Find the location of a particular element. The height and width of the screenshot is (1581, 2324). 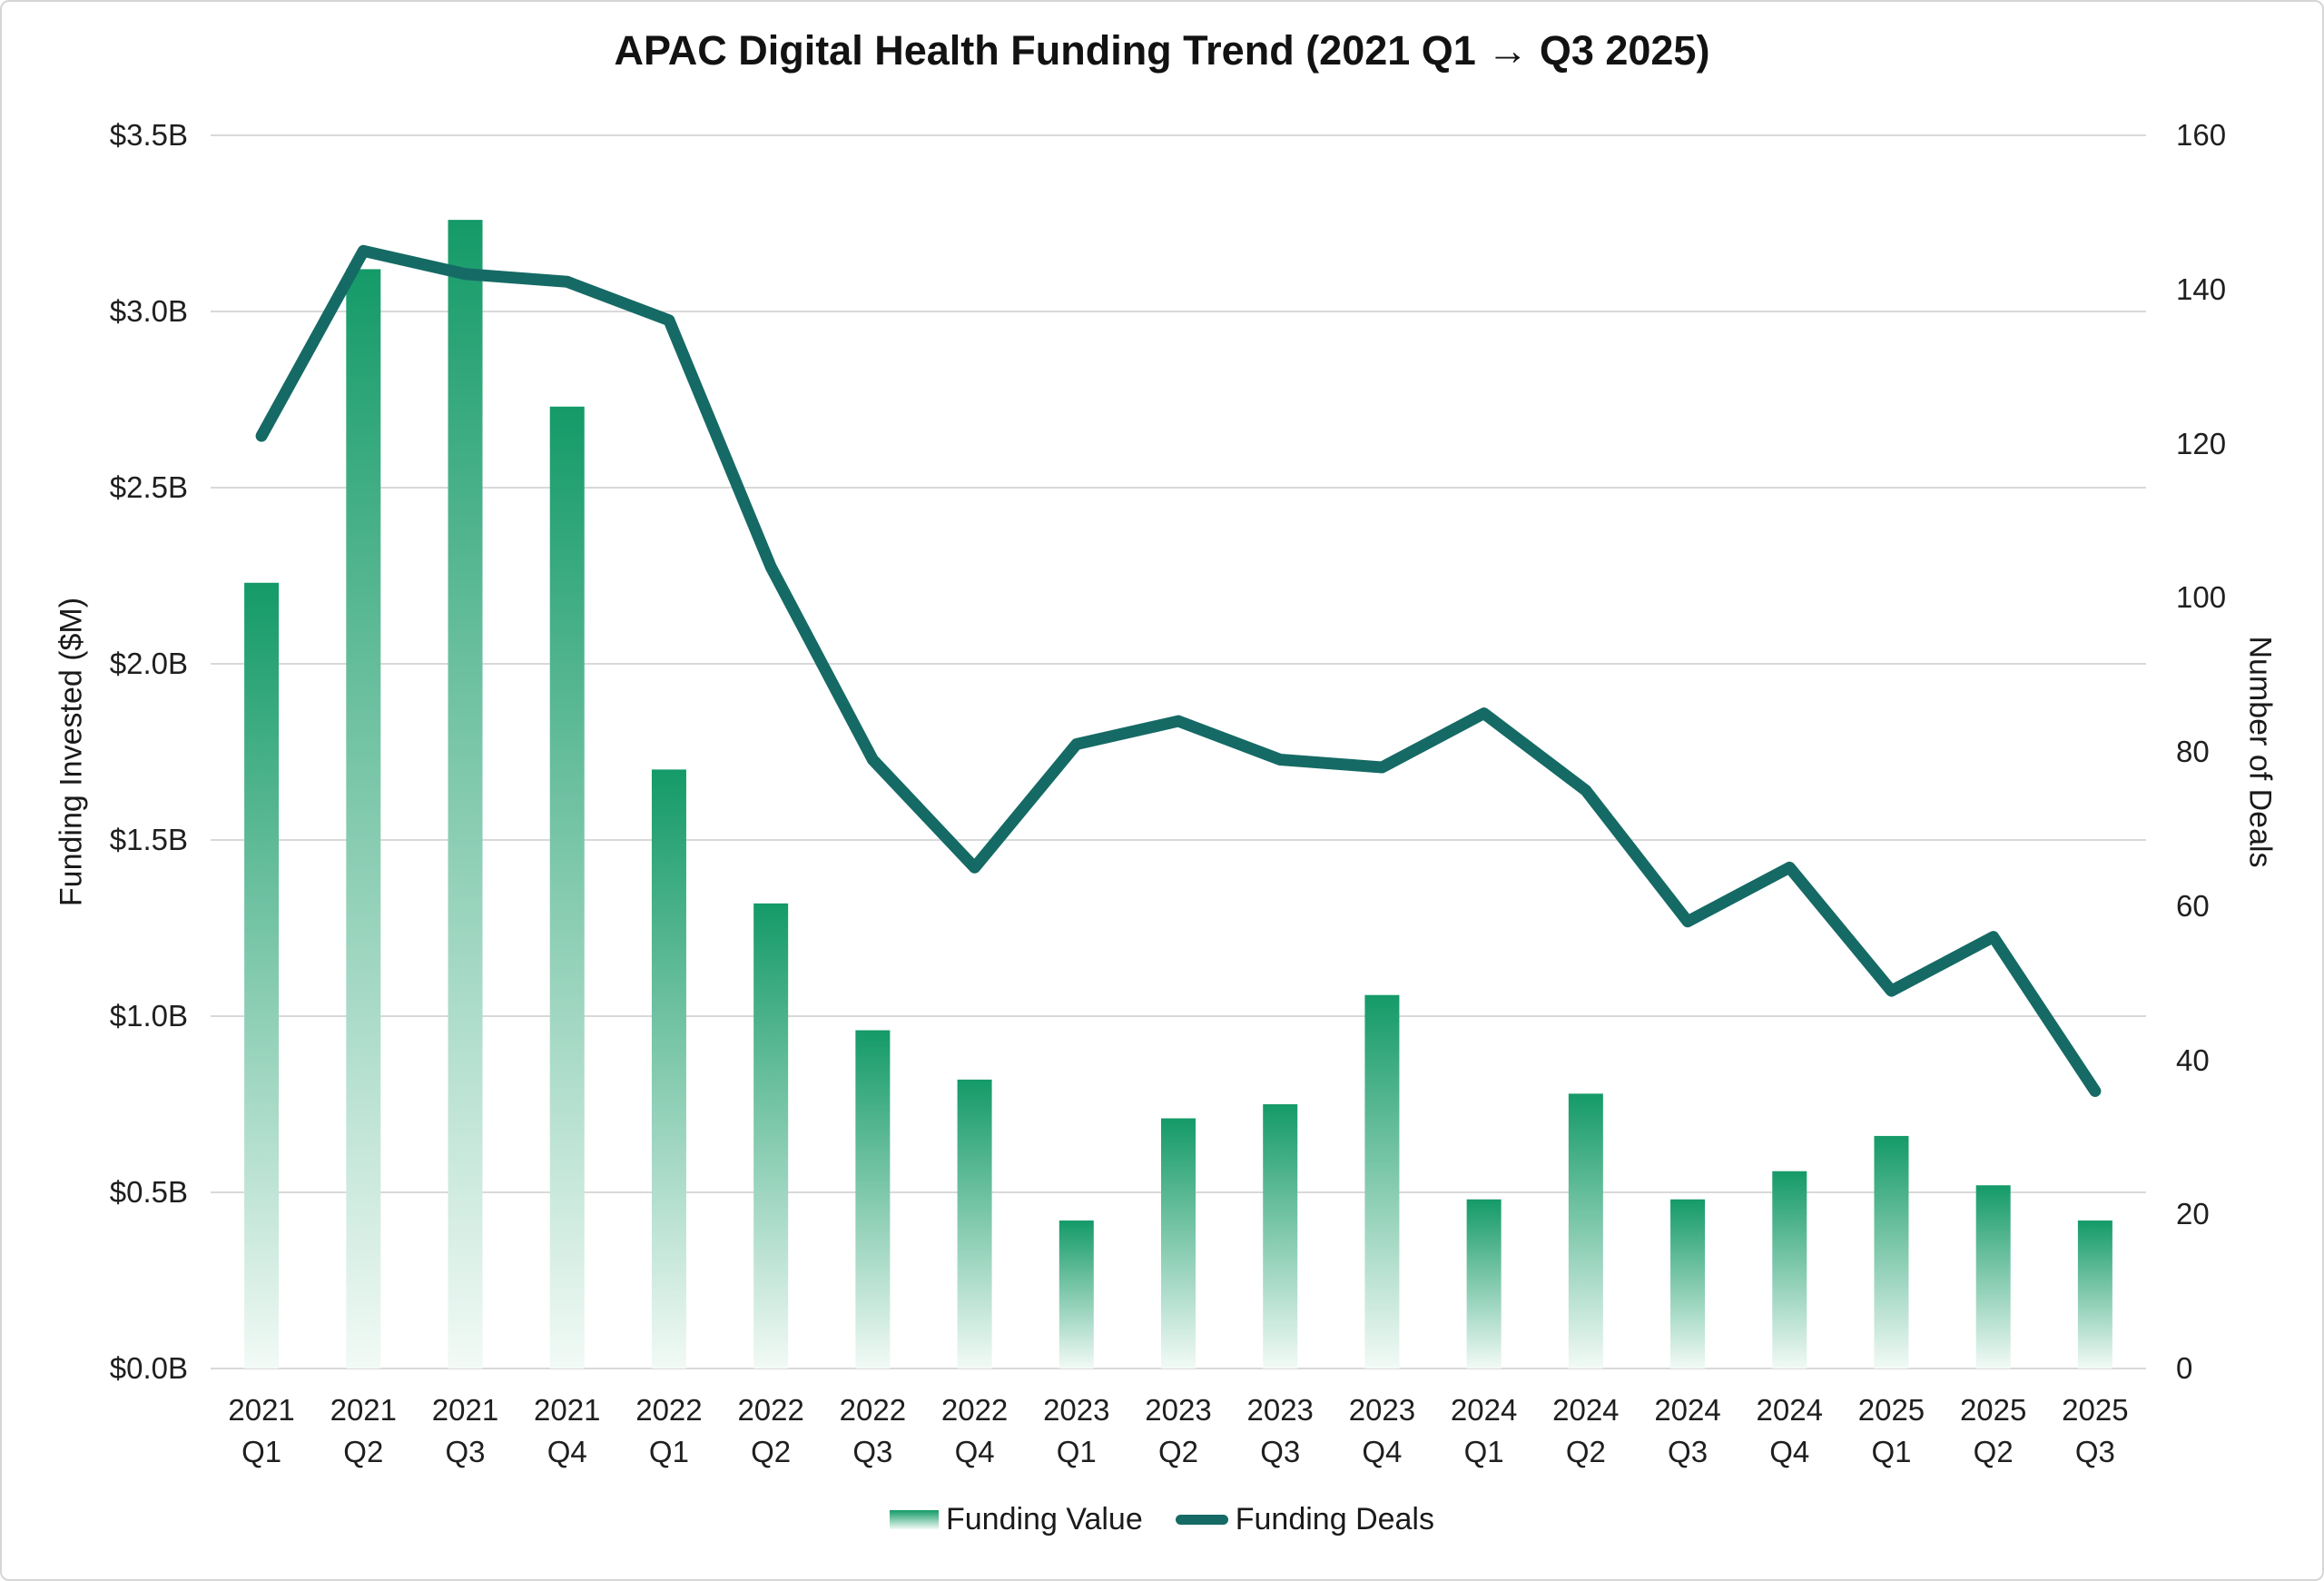

right-axis-title: Number of Deals is located at coordinates (2260, 752).